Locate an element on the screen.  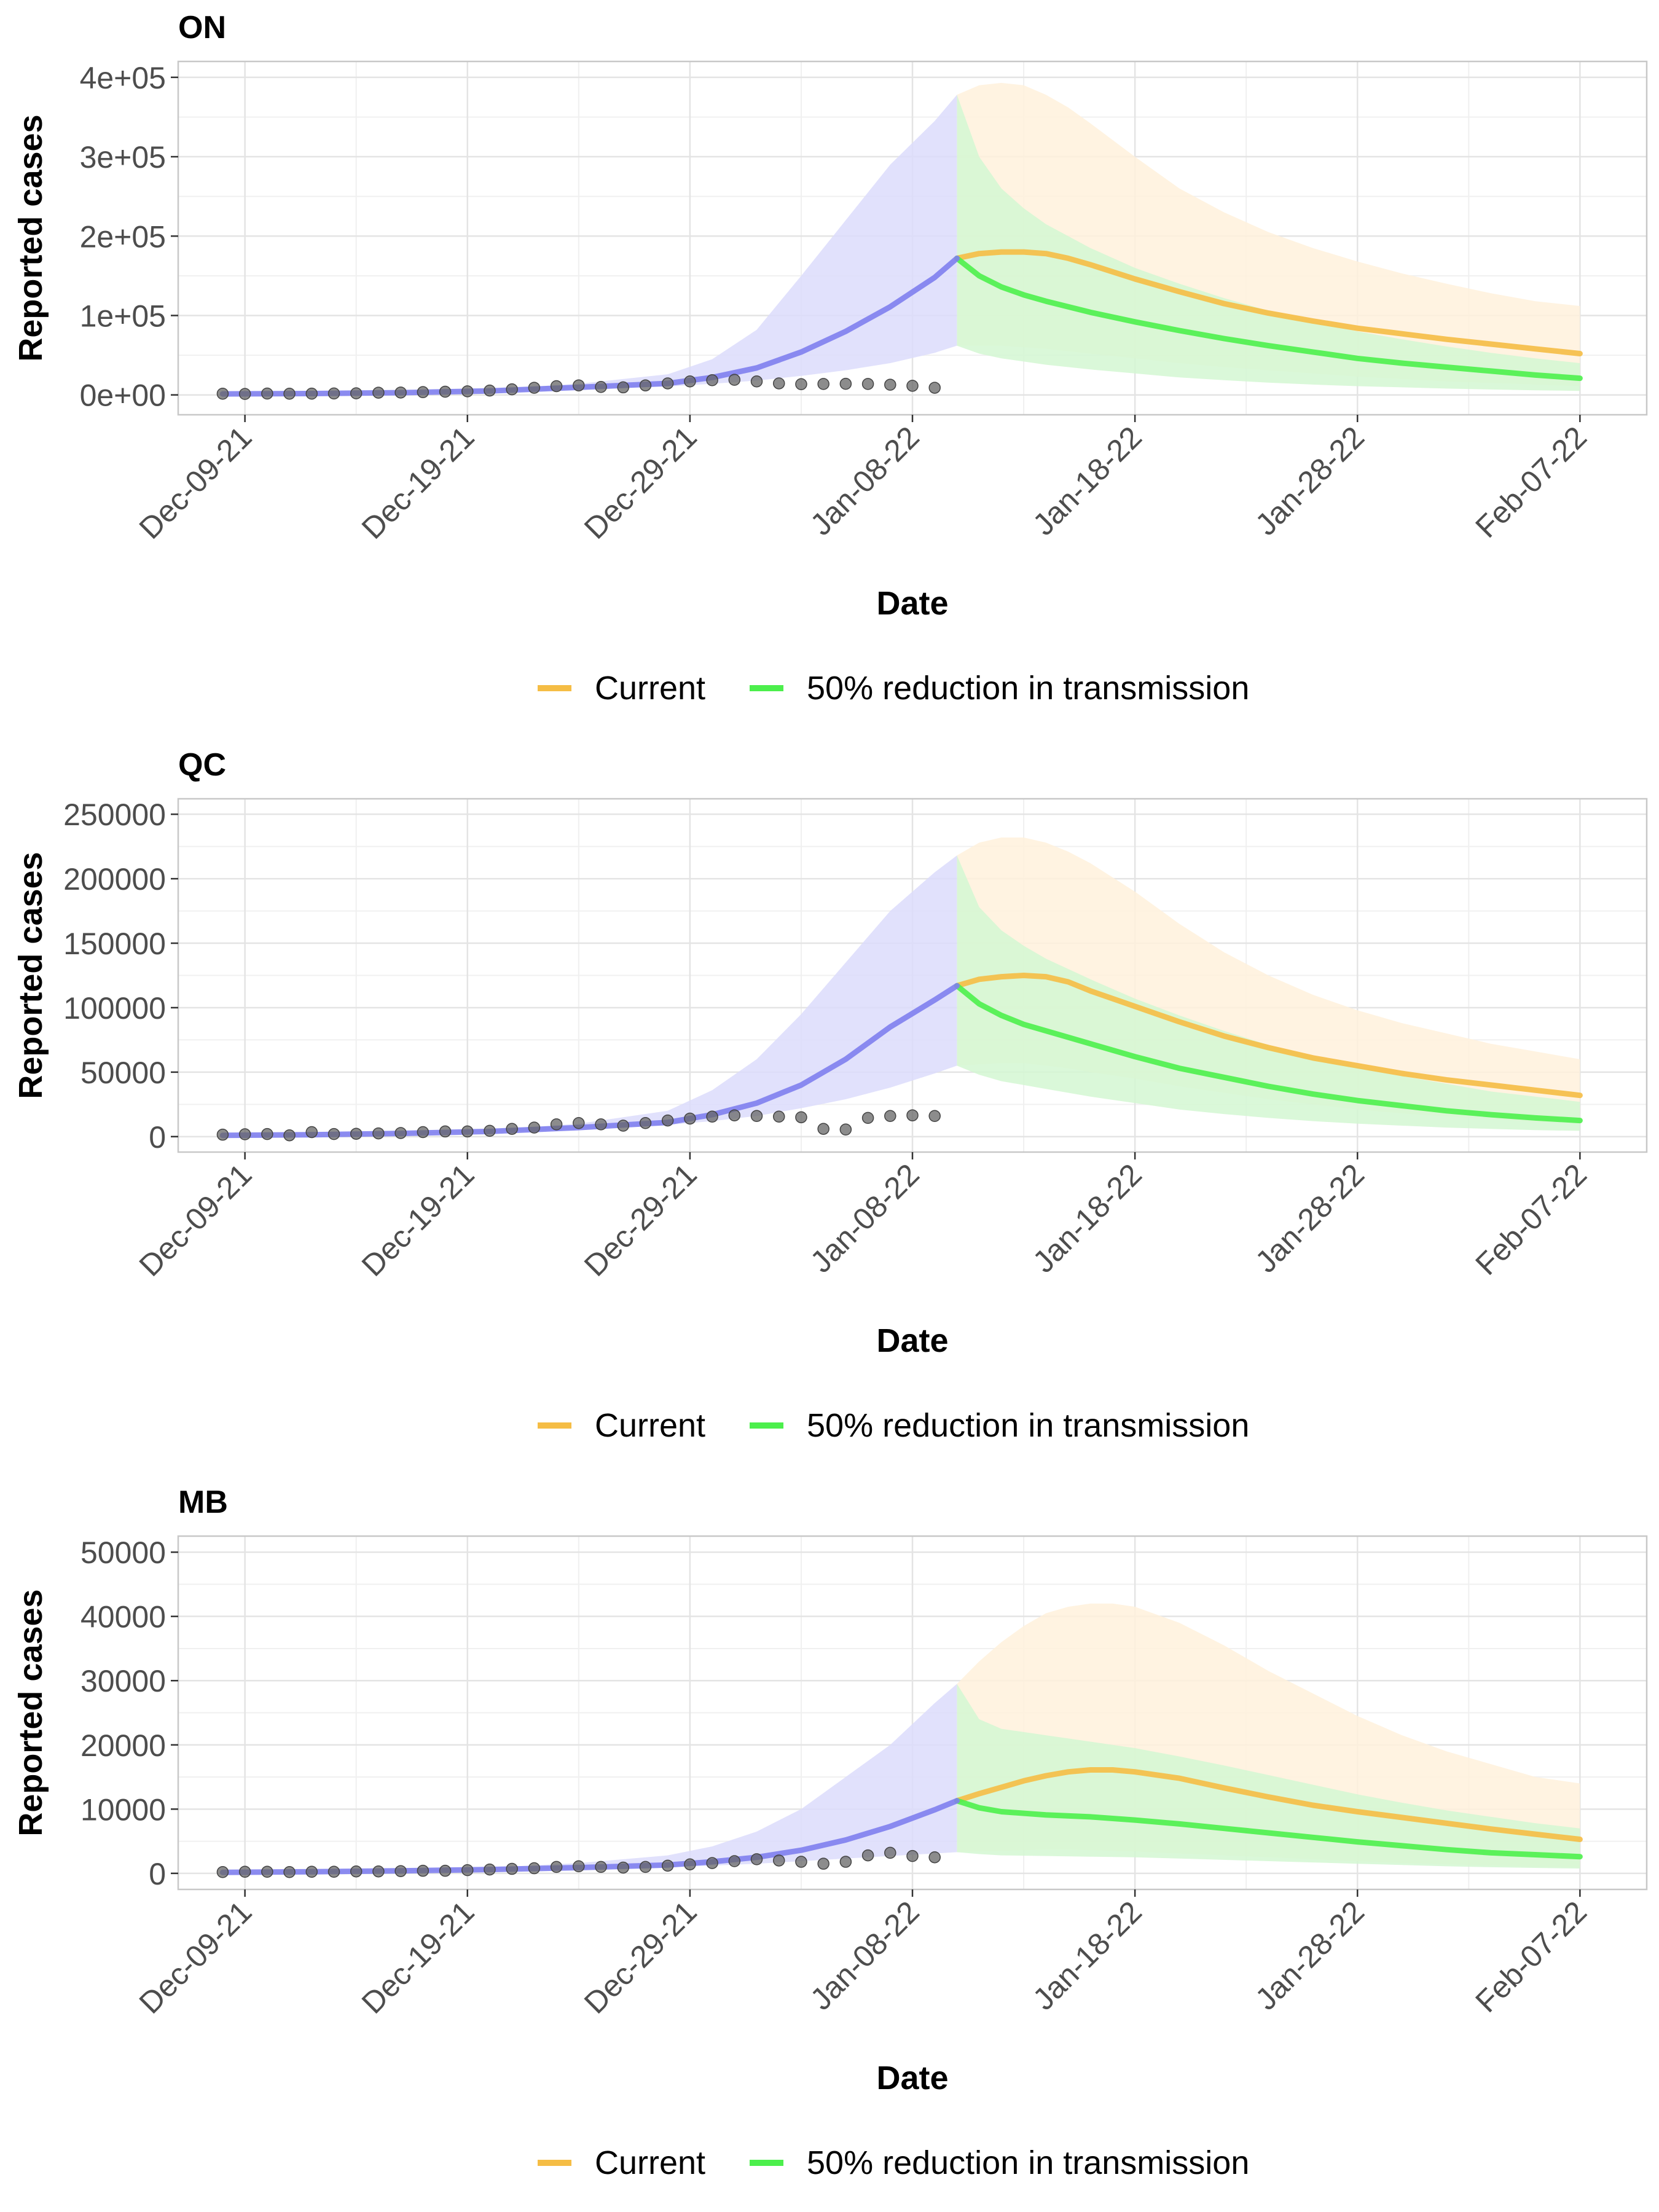
y-tick-label: 100000 is located at coordinates (114, 1008).